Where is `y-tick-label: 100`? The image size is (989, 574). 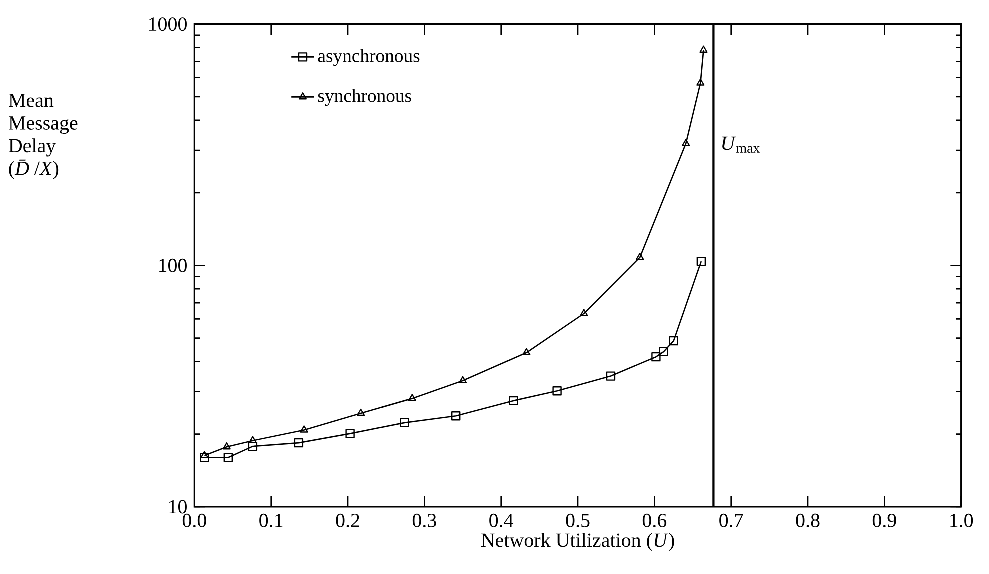
y-tick-label: 100 is located at coordinates (173, 265).